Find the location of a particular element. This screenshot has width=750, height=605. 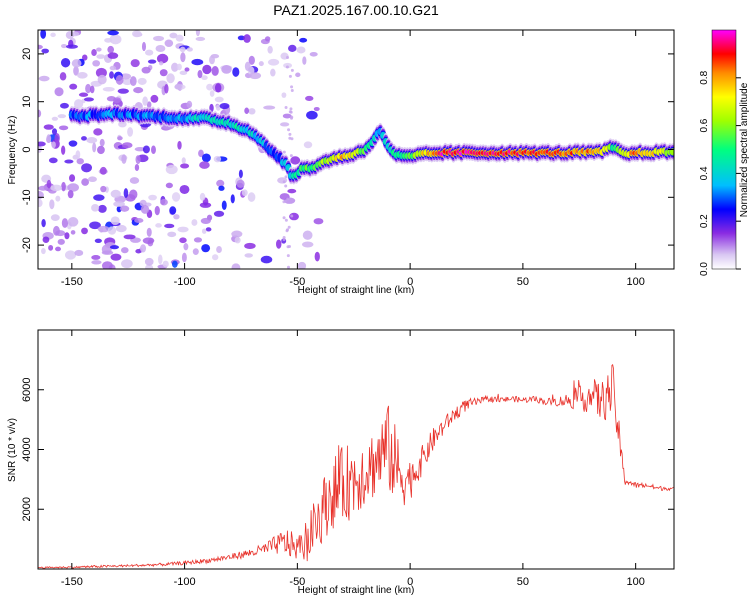

bottom-y-tick-label: 6000 is located at coordinates (27, 390).